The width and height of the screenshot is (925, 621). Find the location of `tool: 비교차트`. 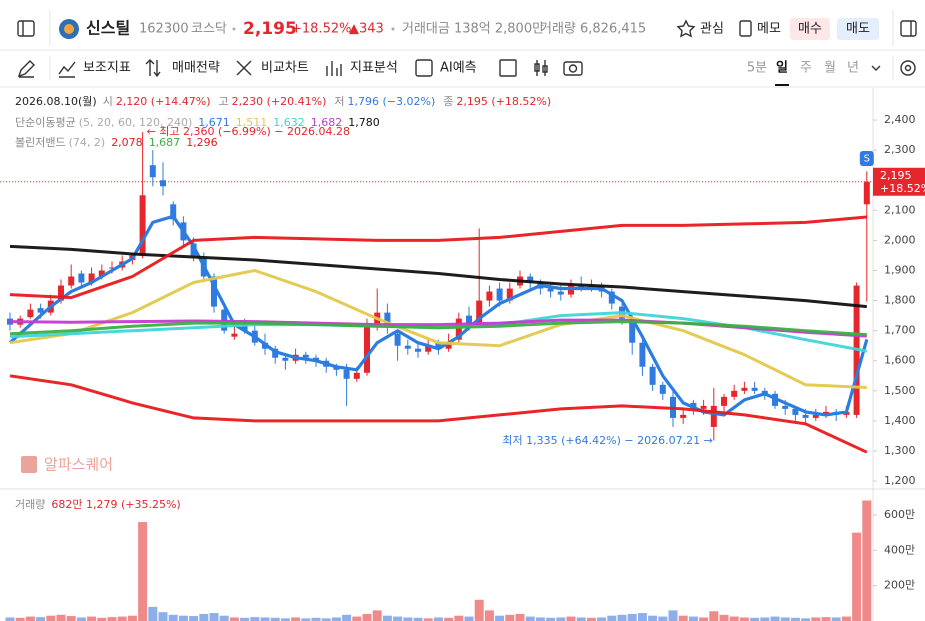

tool: 비교차트 is located at coordinates (285, 68).